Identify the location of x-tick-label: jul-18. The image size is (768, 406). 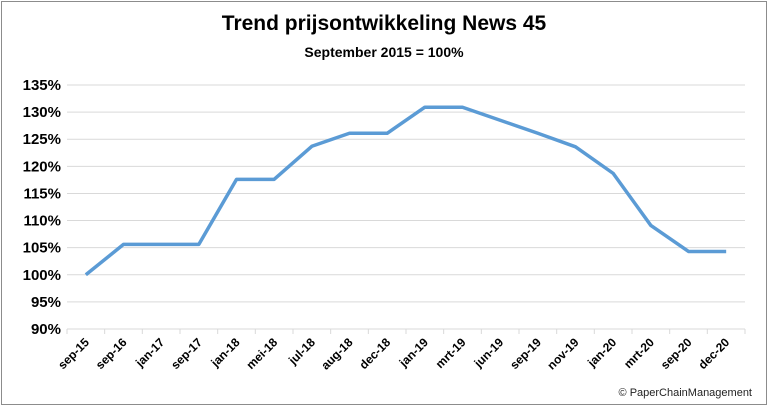
(301, 351).